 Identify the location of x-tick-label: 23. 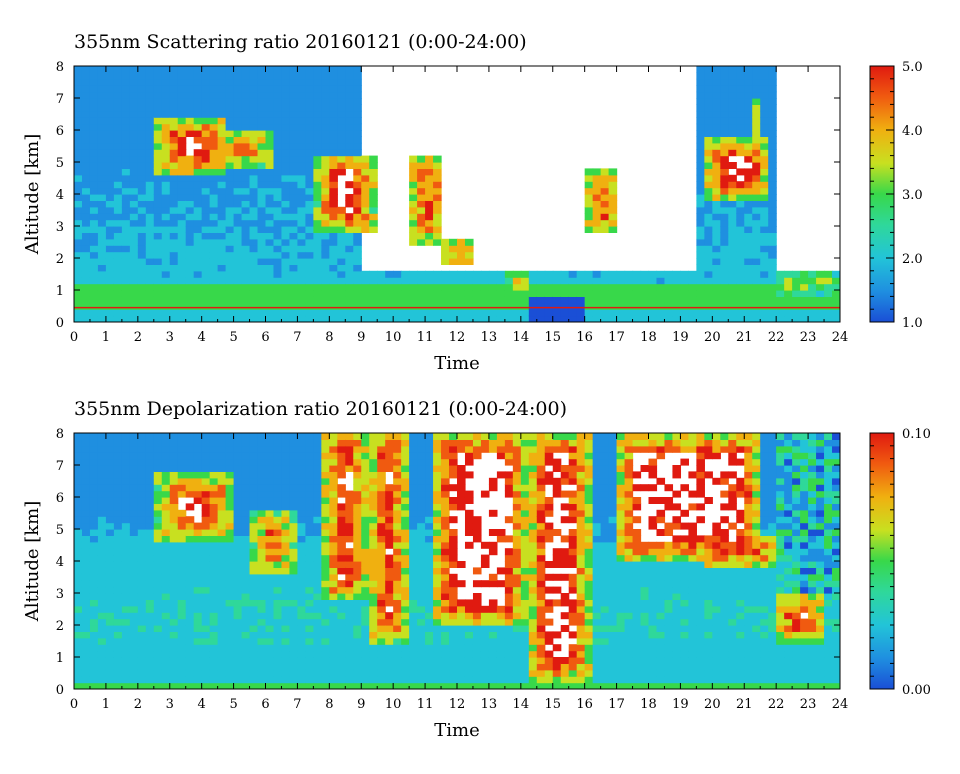
(808, 337).